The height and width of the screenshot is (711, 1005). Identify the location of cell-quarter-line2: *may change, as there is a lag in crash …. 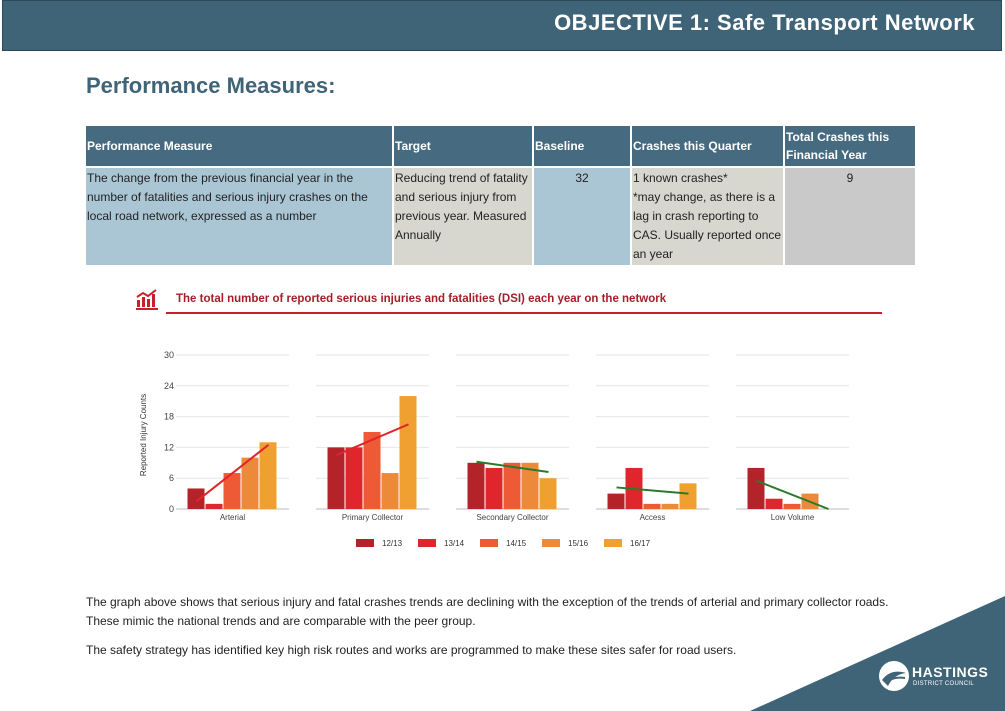
(707, 225).